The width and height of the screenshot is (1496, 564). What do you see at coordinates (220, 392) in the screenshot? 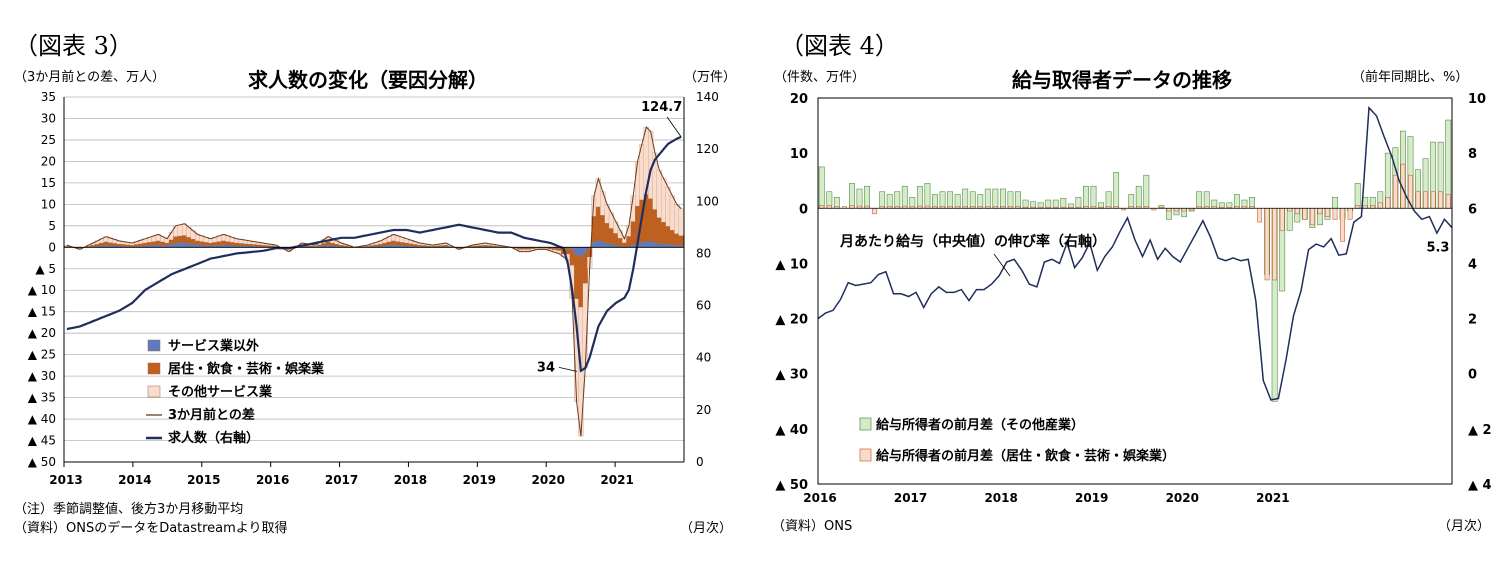
I see `legend-label: その他サービス業` at bounding box center [220, 392].